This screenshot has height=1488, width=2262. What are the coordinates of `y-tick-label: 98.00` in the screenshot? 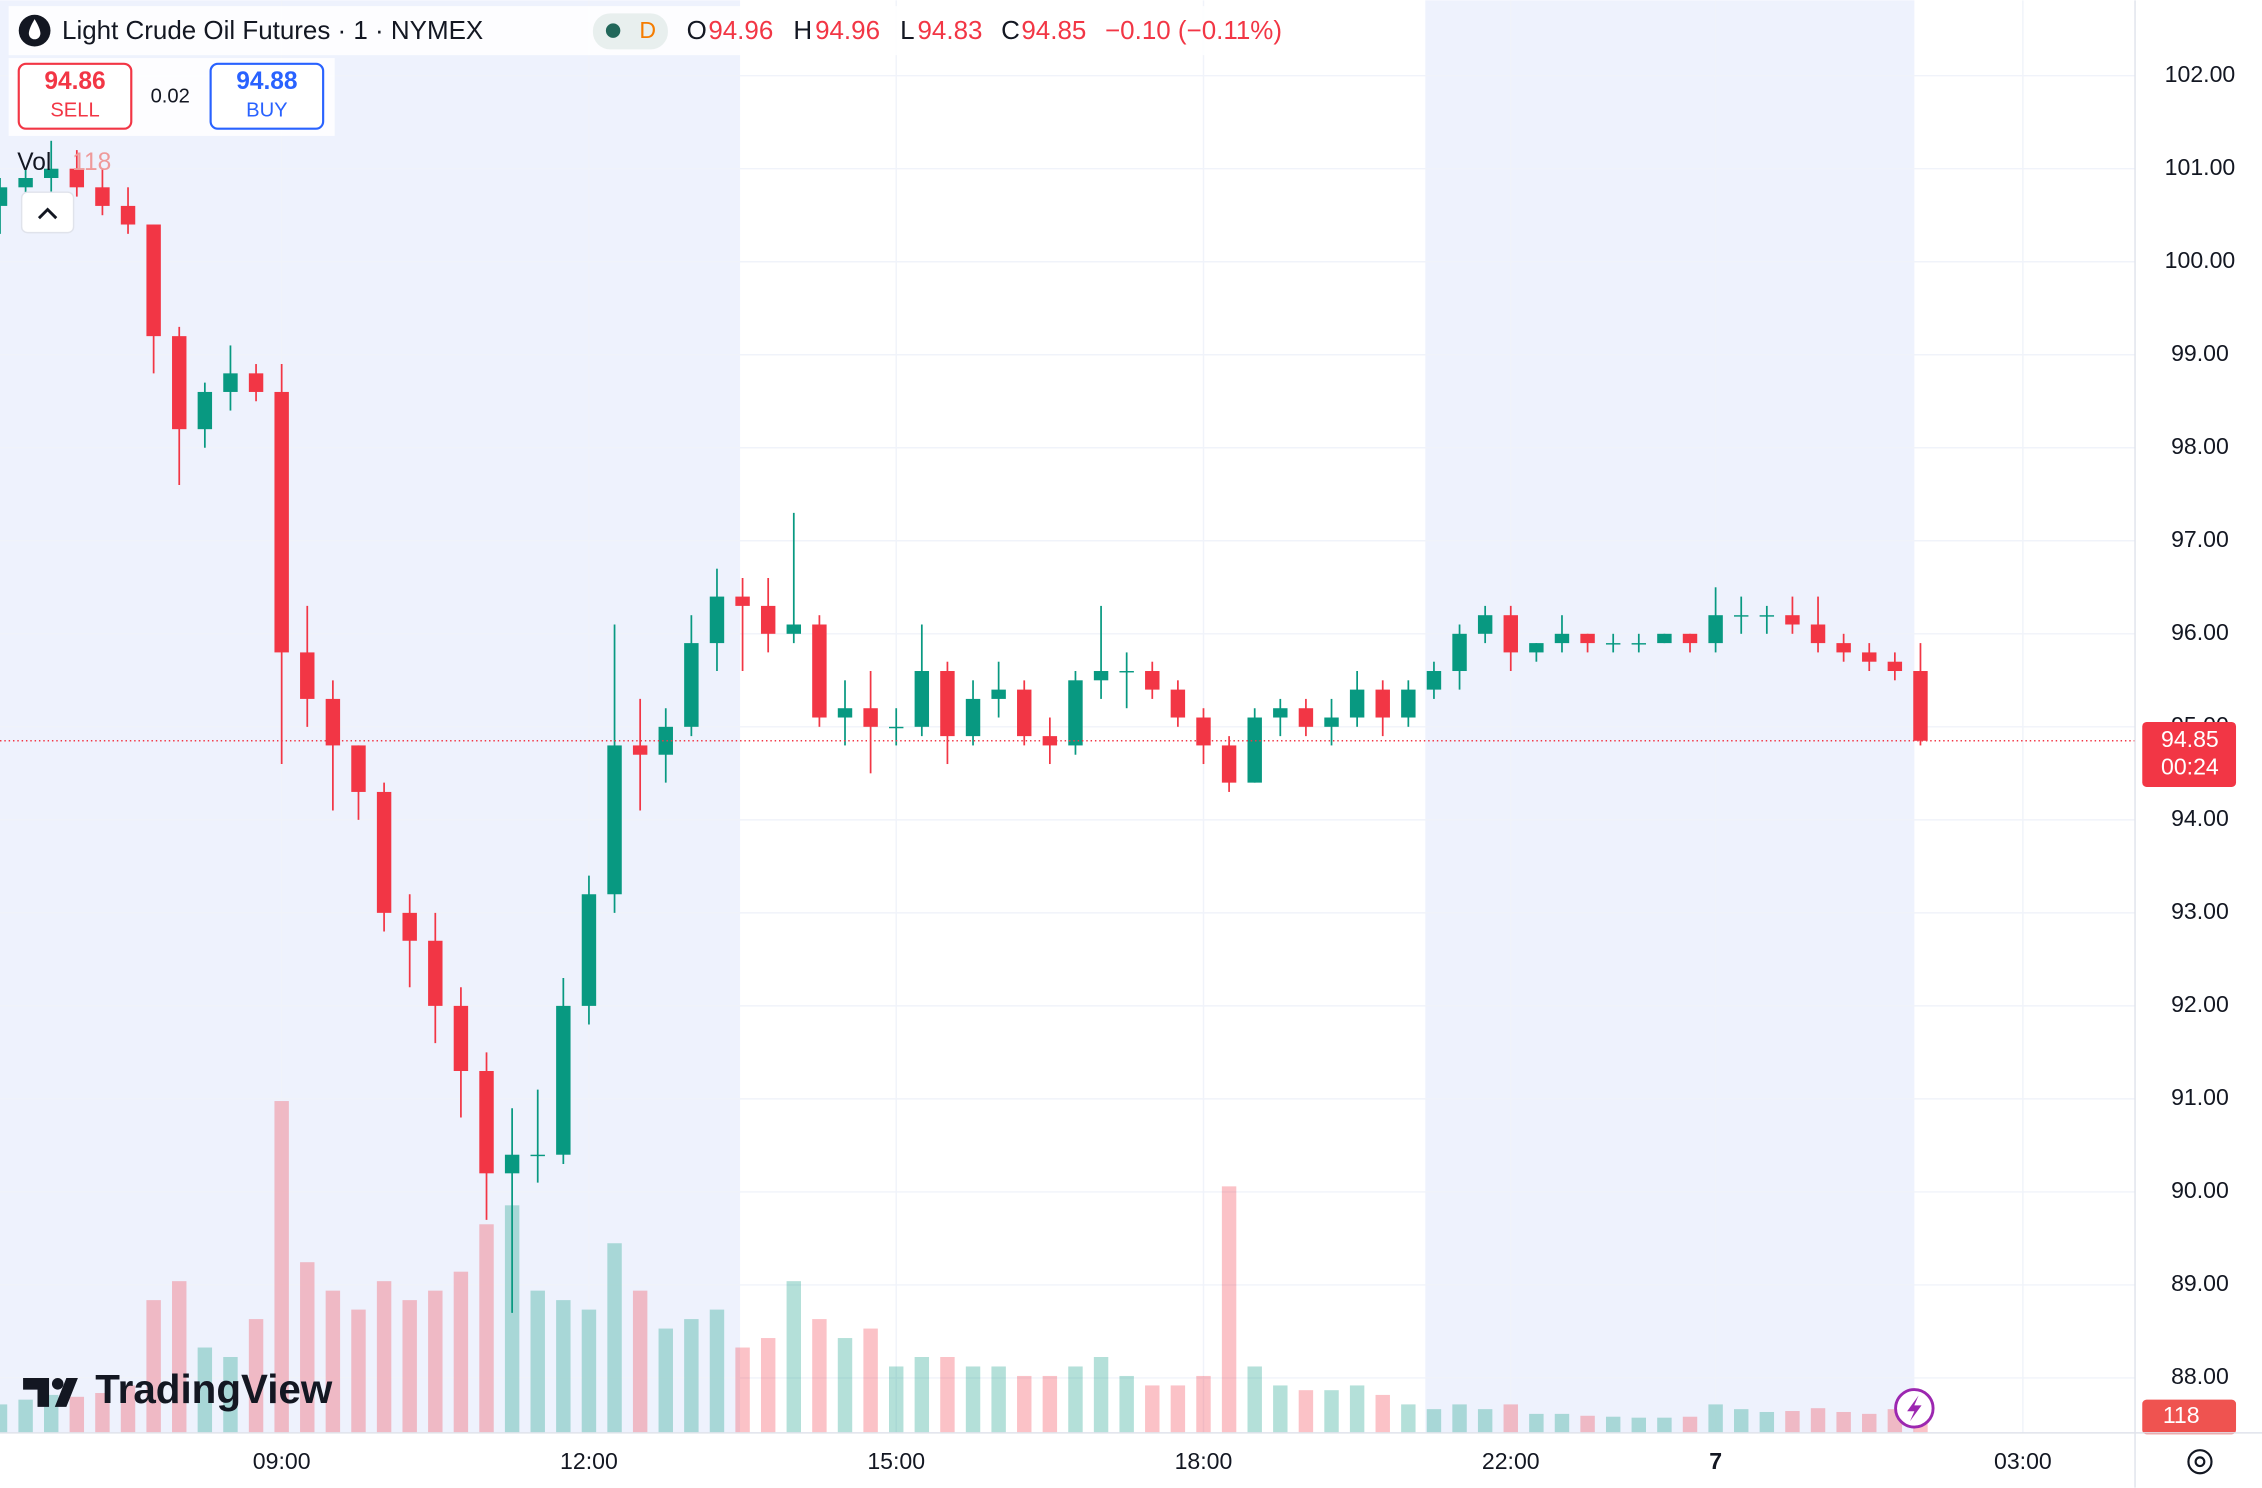 It's located at (2200, 446).